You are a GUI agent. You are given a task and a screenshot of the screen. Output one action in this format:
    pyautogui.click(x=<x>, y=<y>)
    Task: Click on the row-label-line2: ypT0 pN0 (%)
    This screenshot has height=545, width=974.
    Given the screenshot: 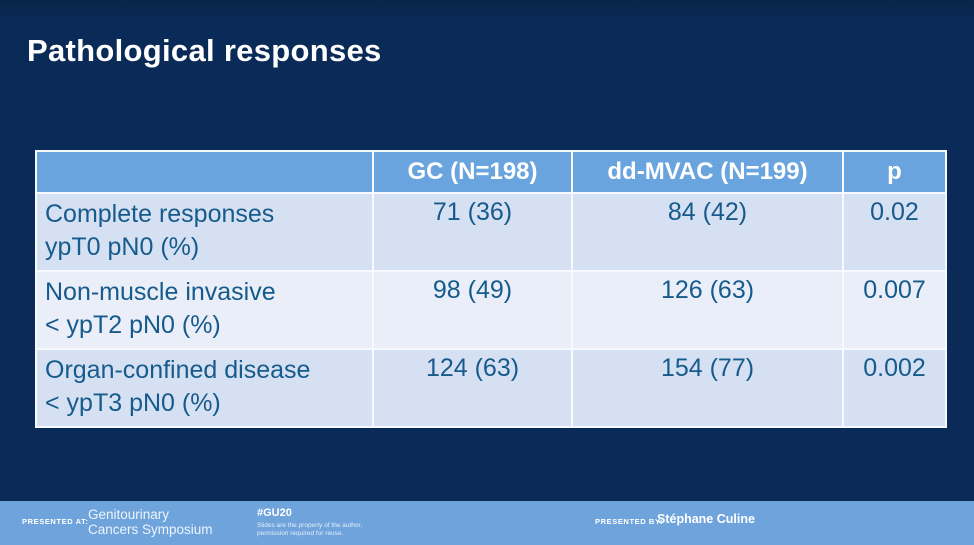 What is the action you would take?
    pyautogui.click(x=122, y=247)
    